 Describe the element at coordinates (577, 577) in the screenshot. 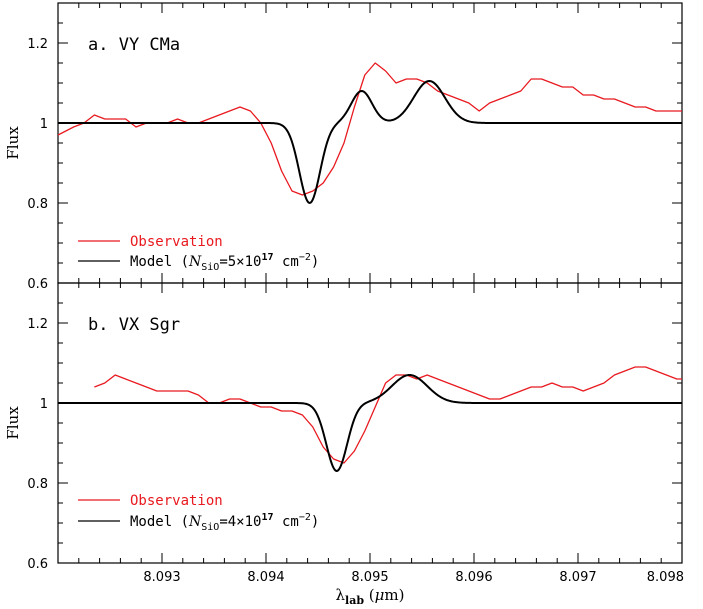

I see `x-tick-label: 8.097` at that location.